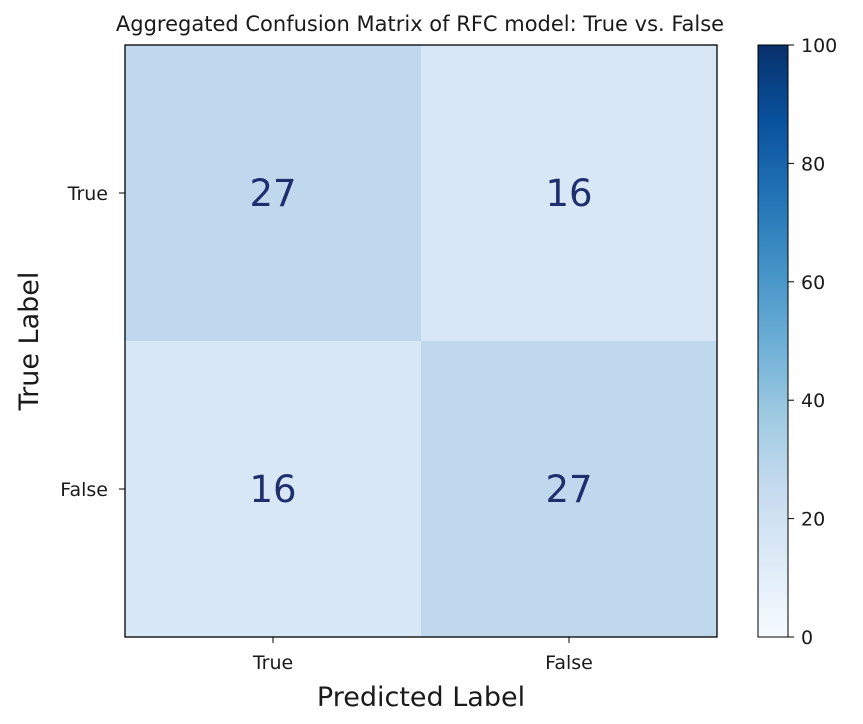  What do you see at coordinates (807, 638) in the screenshot?
I see `colorbar-tick-label: 0` at bounding box center [807, 638].